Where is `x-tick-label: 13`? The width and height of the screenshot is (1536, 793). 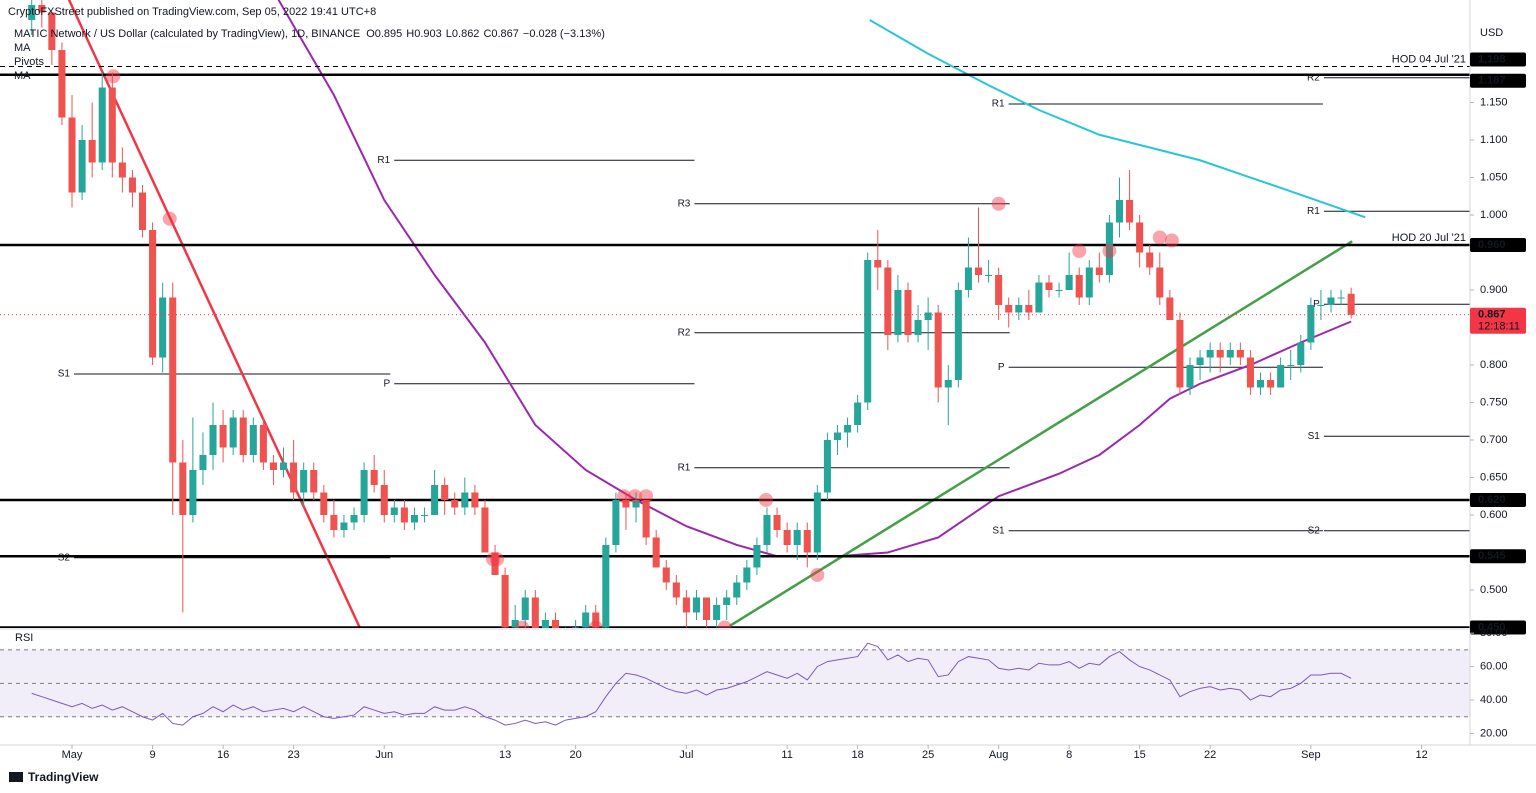
x-tick-label: 13 is located at coordinates (505, 755).